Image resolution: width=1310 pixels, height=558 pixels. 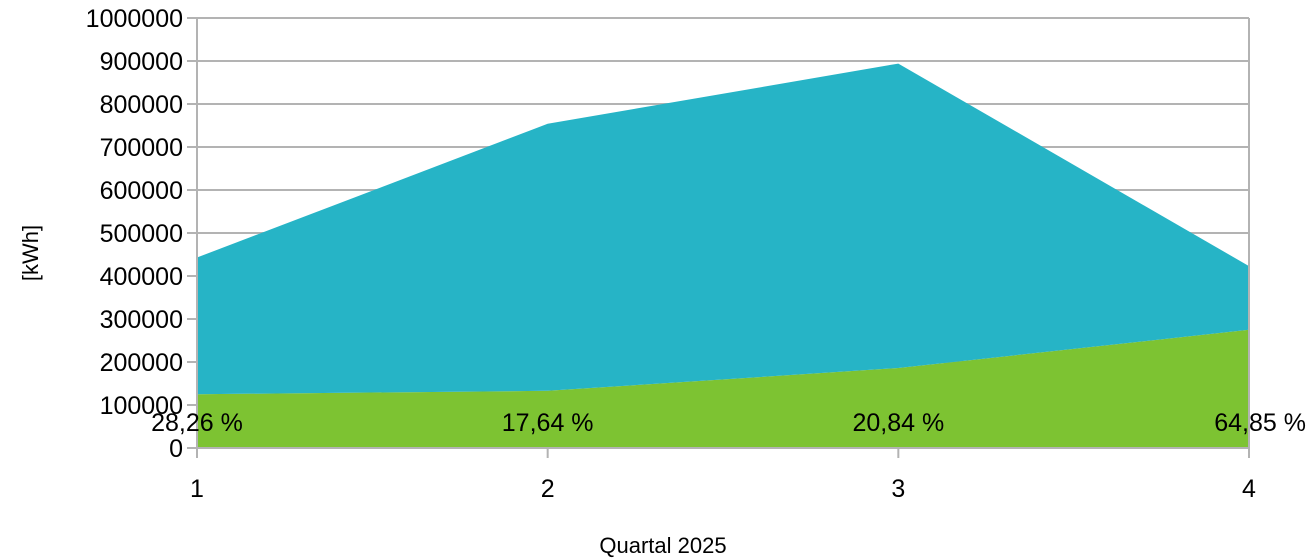 I want to click on x-tick-label-2: 2, so click(x=548, y=489).